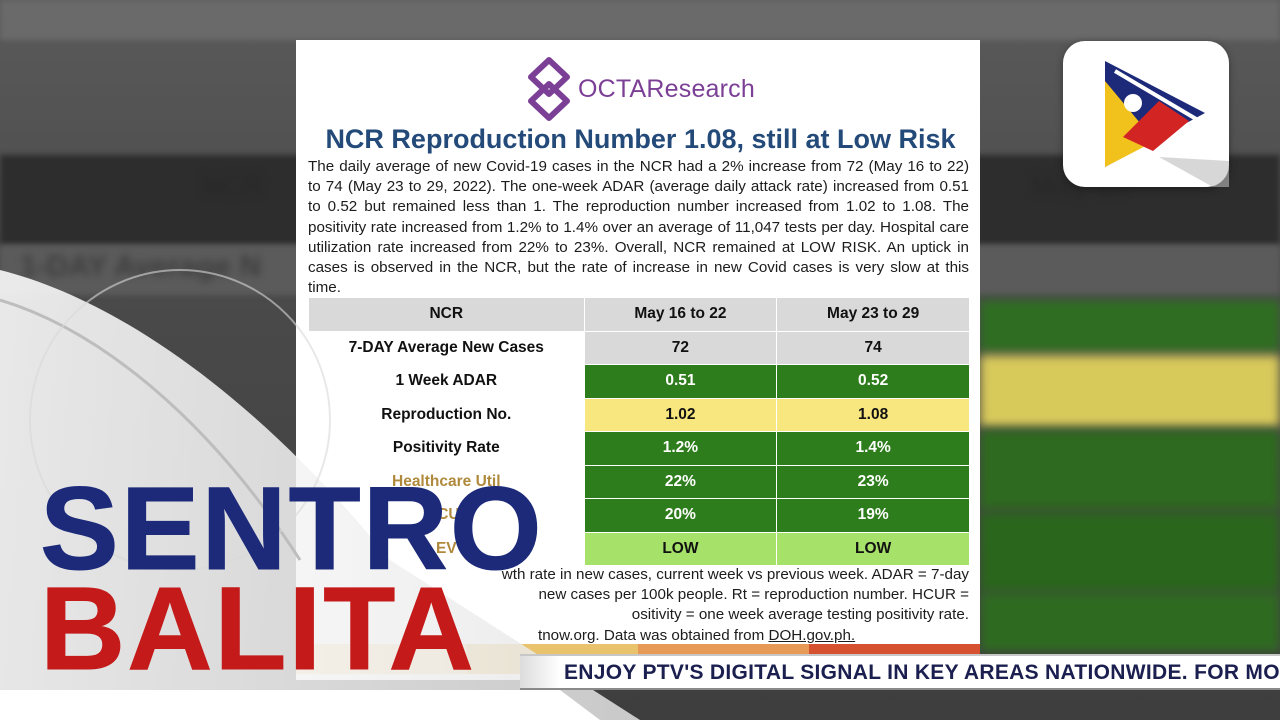 The width and height of the screenshot is (1280, 720). I want to click on logo-wordmark: OCTAResearch, so click(666, 88).